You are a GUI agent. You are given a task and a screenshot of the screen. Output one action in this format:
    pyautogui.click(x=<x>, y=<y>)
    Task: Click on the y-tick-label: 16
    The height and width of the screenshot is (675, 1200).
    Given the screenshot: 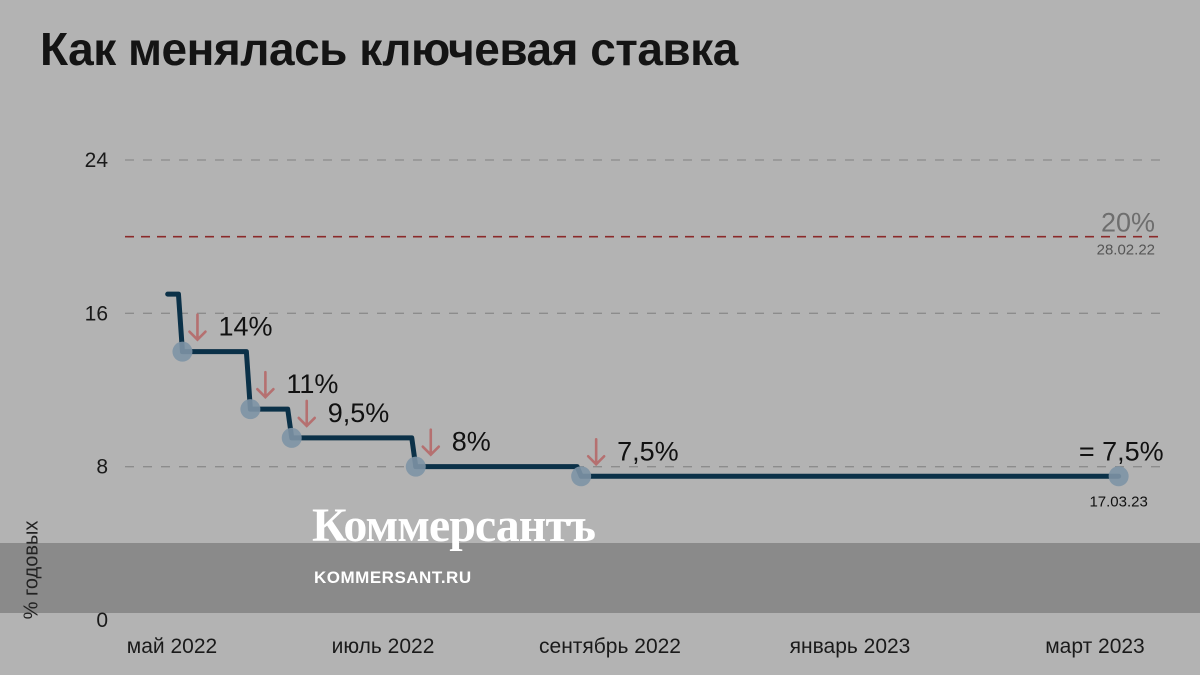 What is the action you would take?
    pyautogui.click(x=96, y=313)
    